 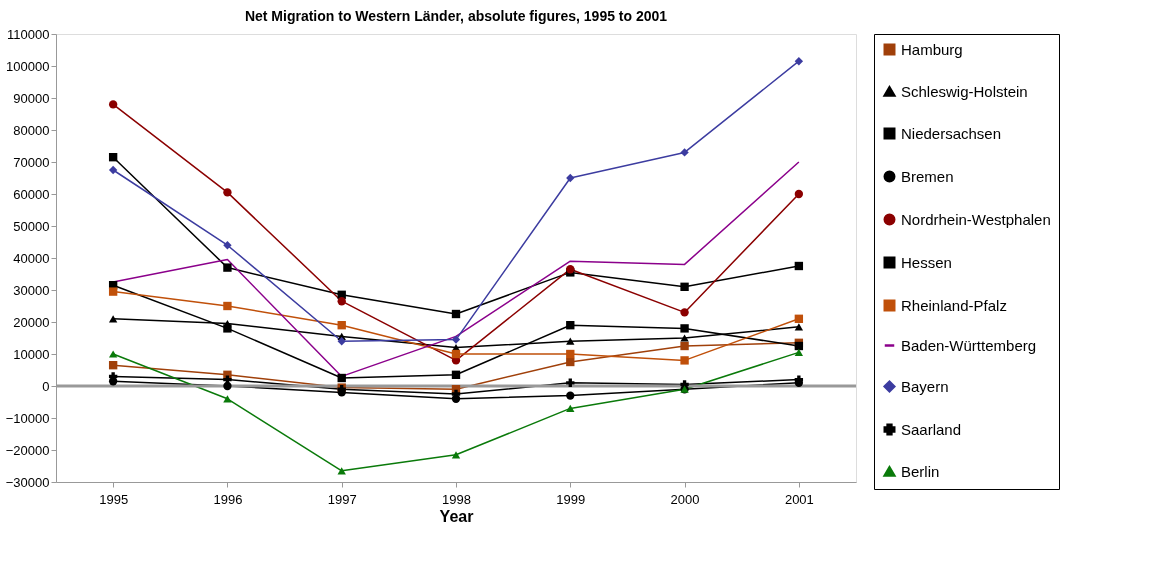 What do you see at coordinates (114, 499) in the screenshot?
I see `x-tick-label: 1995` at bounding box center [114, 499].